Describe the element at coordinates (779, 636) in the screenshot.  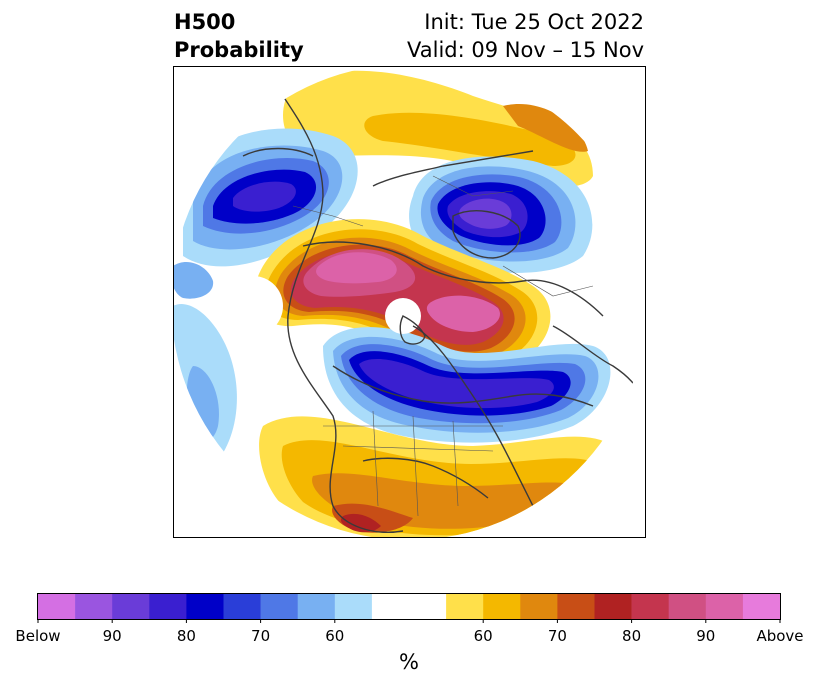
I see `colorbar-tick-label: Above` at that location.